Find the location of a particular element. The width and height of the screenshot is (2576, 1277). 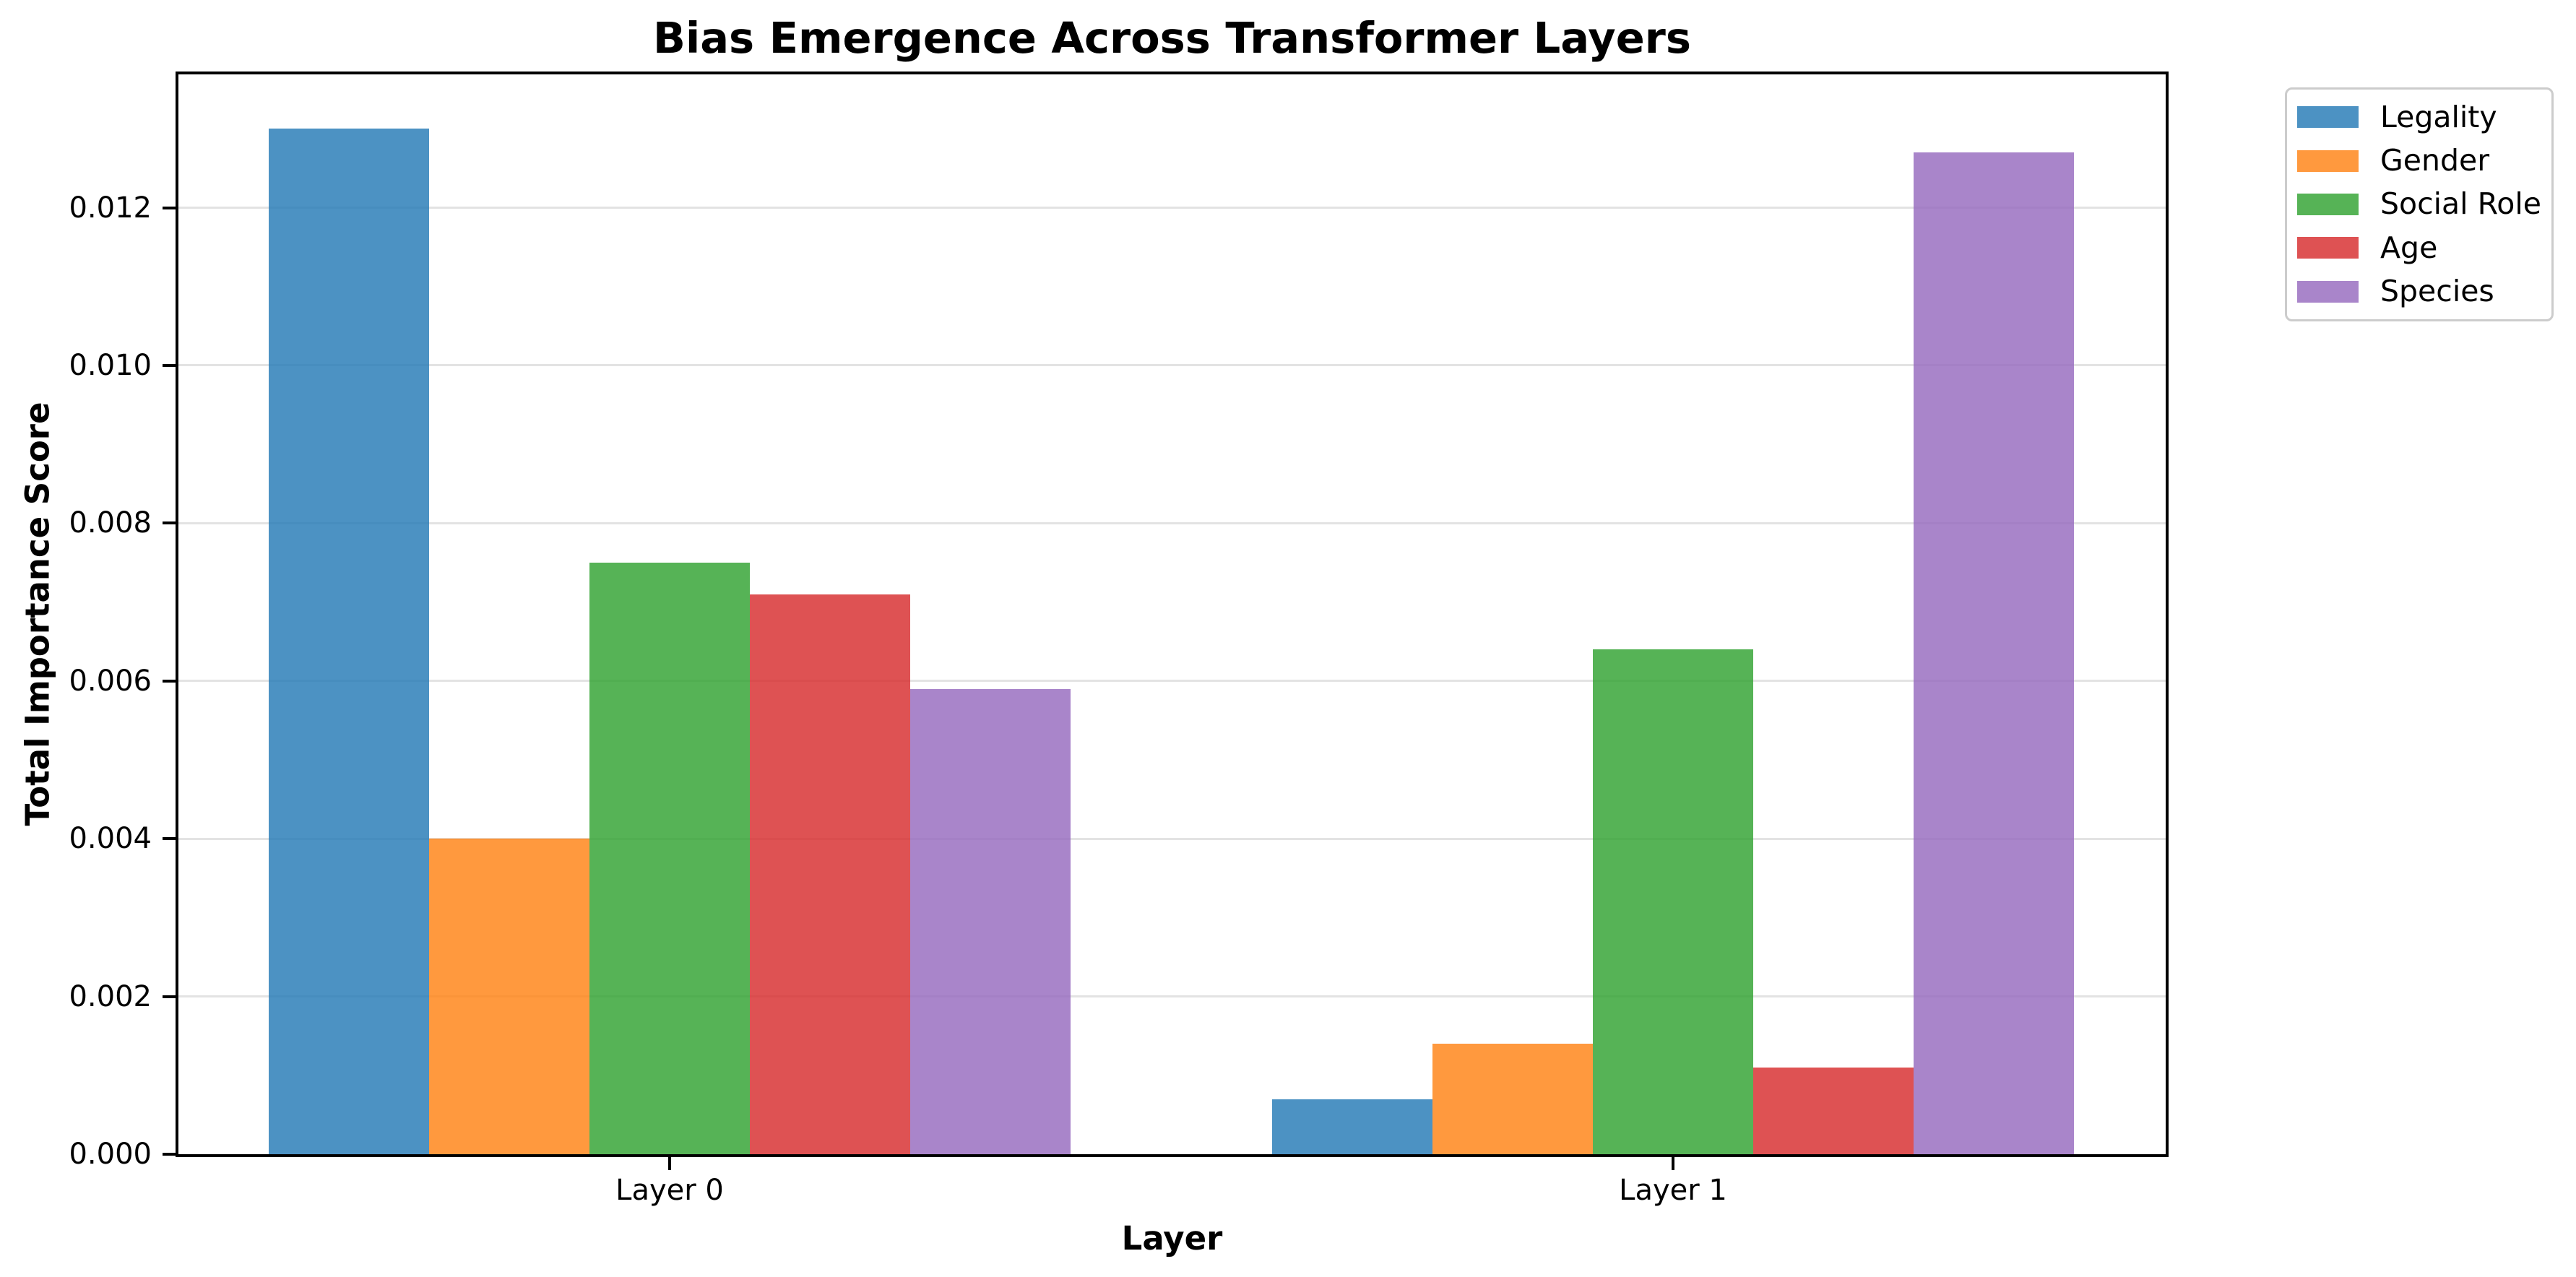

legend-item: Species is located at coordinates (2424, 291).